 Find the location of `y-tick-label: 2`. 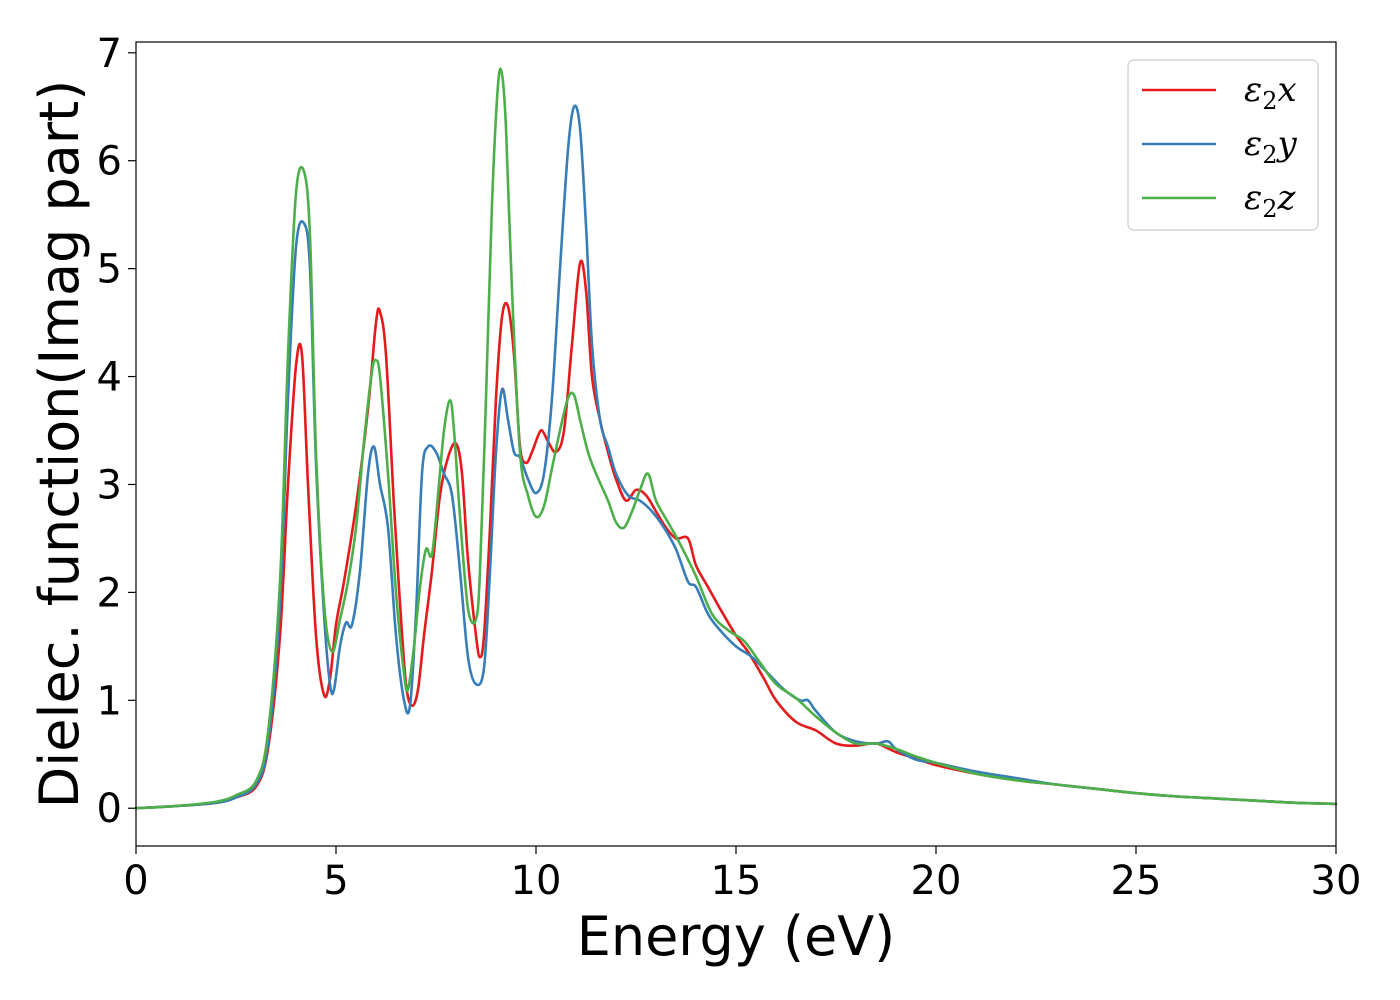

y-tick-label: 2 is located at coordinates (109, 593).